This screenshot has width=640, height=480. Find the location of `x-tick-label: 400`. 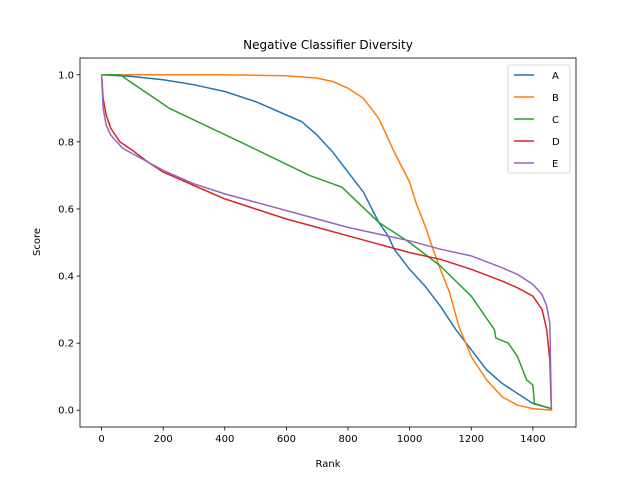

x-tick-label: 400 is located at coordinates (224, 439).